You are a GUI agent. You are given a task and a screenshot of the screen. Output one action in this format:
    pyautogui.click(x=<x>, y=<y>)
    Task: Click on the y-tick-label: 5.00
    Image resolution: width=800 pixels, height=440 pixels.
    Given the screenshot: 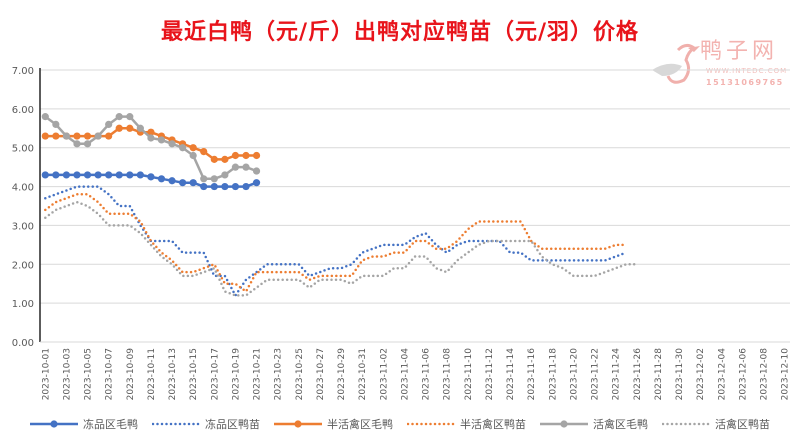 What is the action you would take?
    pyautogui.click(x=23, y=149)
    